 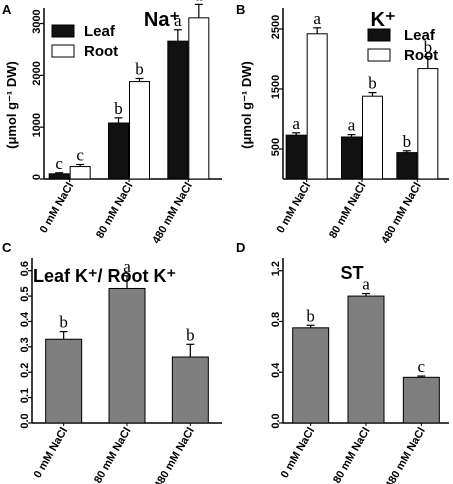 What do you see at coordinates (11, 105) in the screenshot?
I see `ylabel-a: (μmol g⁻¹ DW)` at bounding box center [11, 105].